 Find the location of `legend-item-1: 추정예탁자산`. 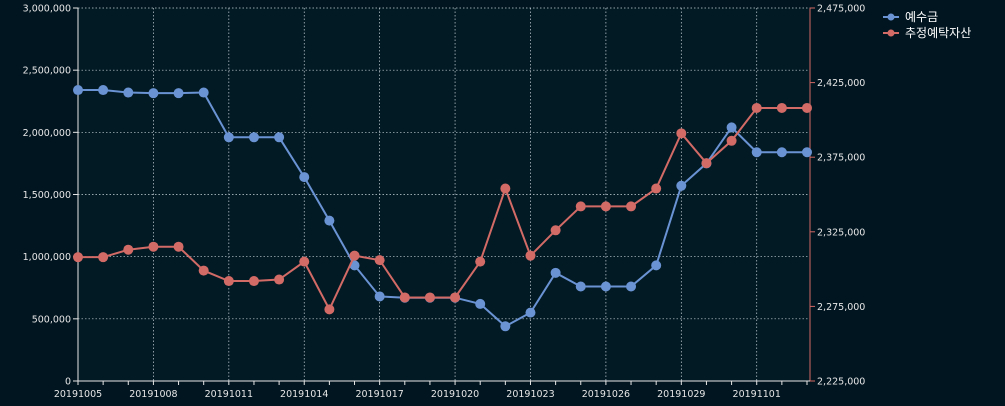

legend-item-1: 추정예탁자산 is located at coordinates (927, 33).